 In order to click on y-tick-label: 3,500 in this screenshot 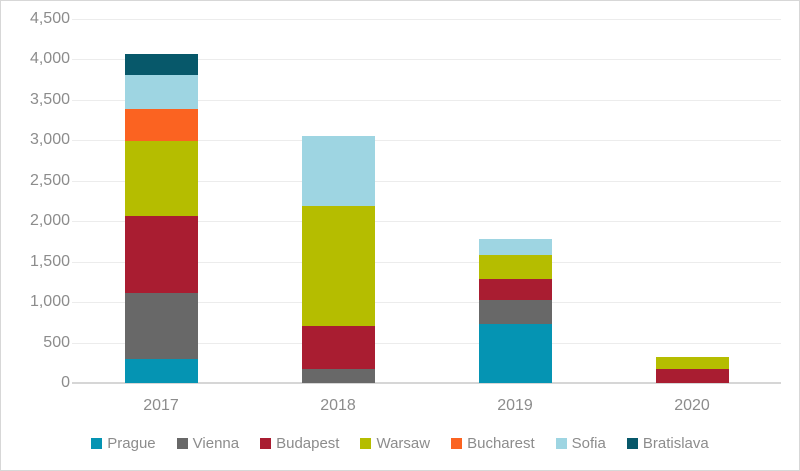, I will do `click(49, 99)`.